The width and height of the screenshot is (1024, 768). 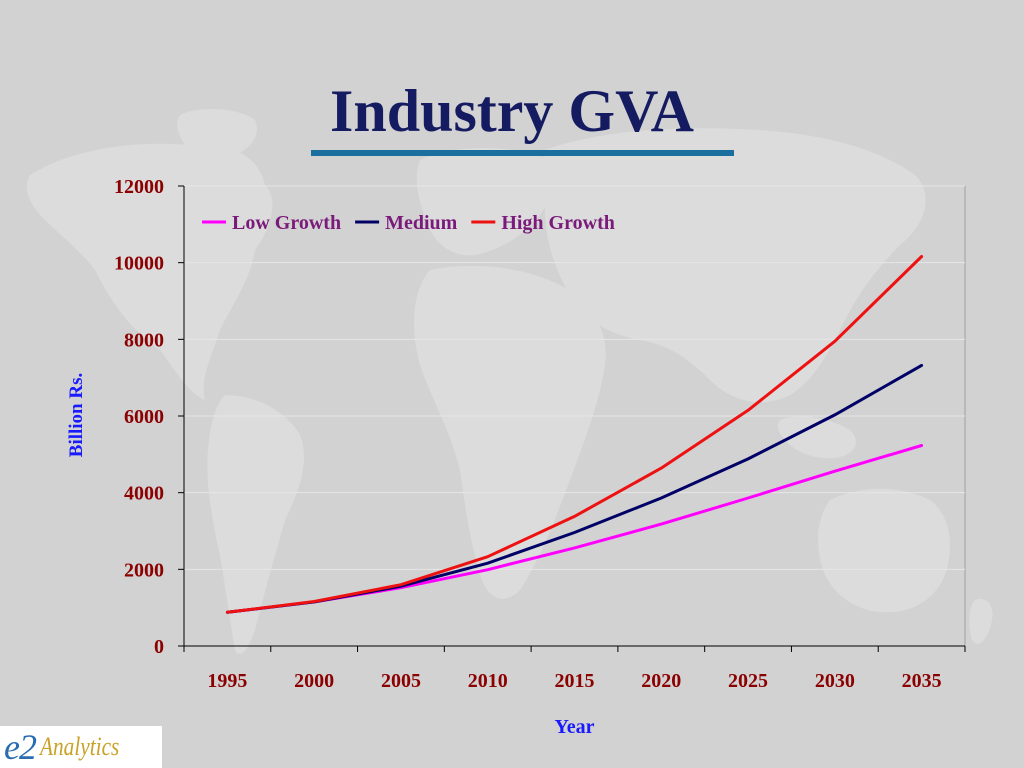 I want to click on e2-analytics-logo: e2 Analytics, so click(x=81, y=747).